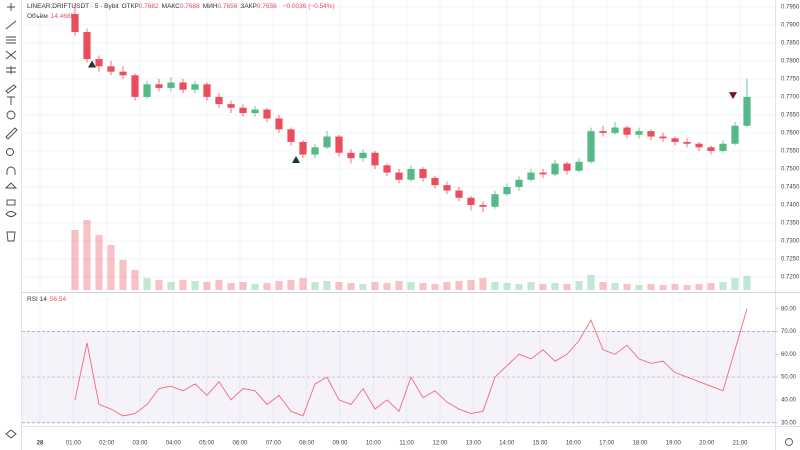  I want to click on draw-mode-tool, so click(11, 185).